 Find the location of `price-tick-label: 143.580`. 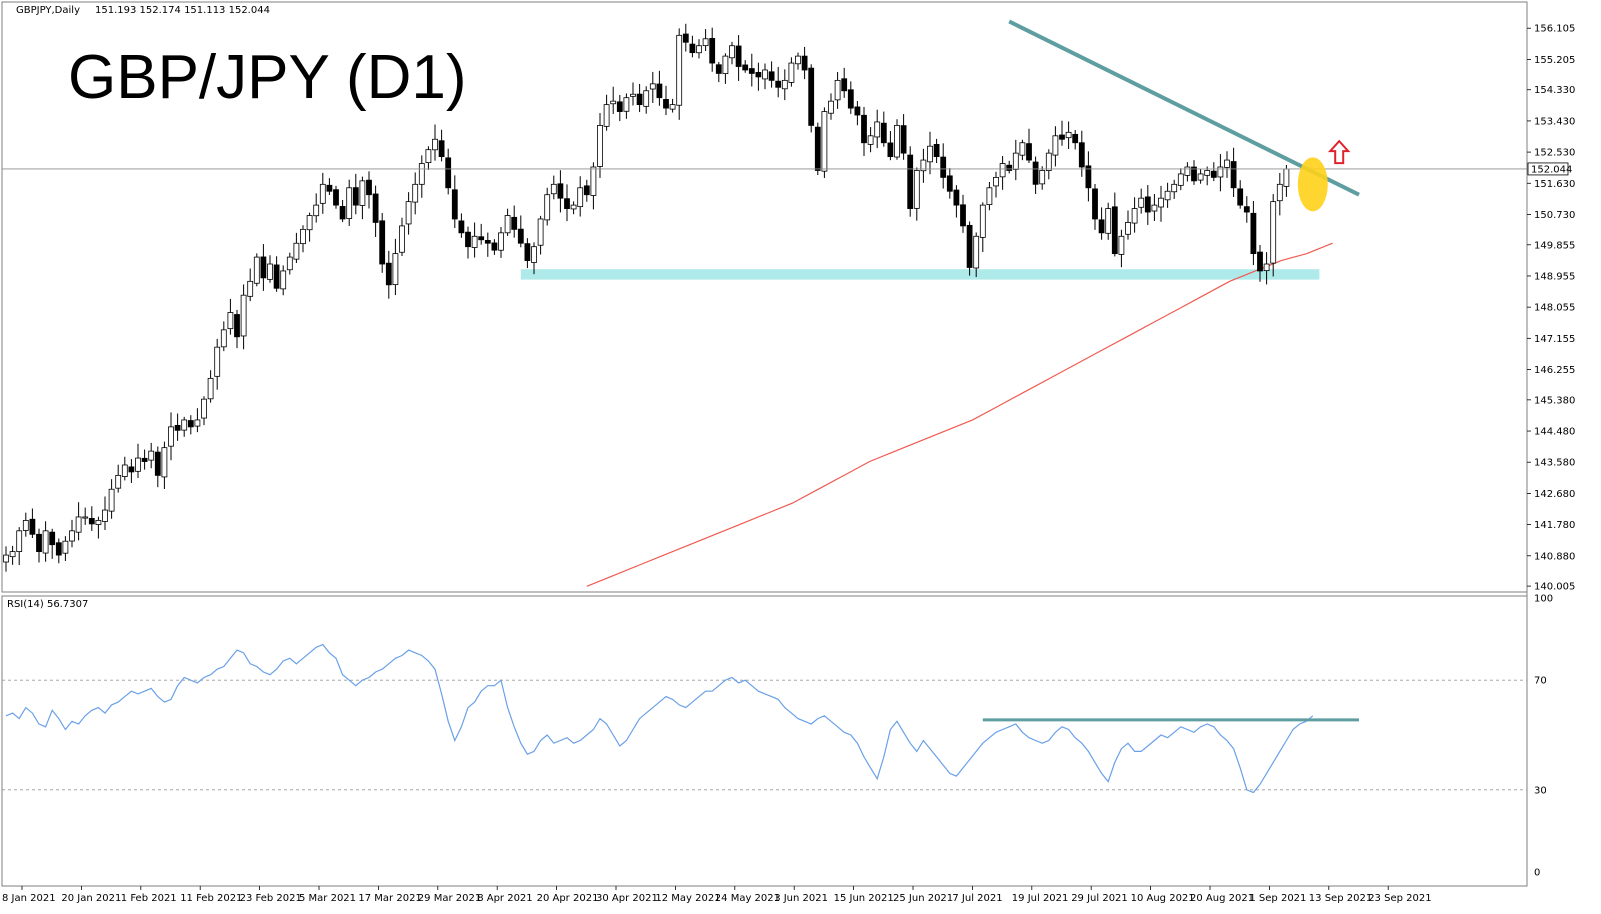

price-tick-label: 143.580 is located at coordinates (1554, 463).